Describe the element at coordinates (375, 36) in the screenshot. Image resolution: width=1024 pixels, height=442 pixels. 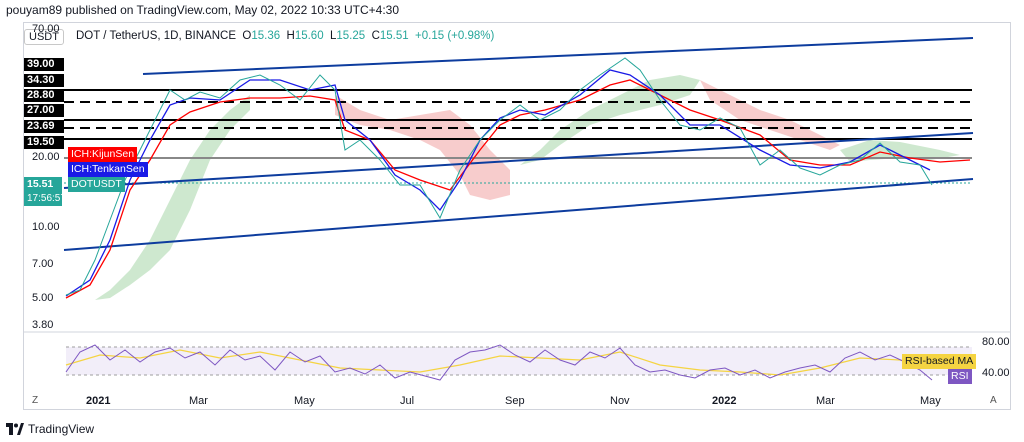
I see `close-label: C` at that location.